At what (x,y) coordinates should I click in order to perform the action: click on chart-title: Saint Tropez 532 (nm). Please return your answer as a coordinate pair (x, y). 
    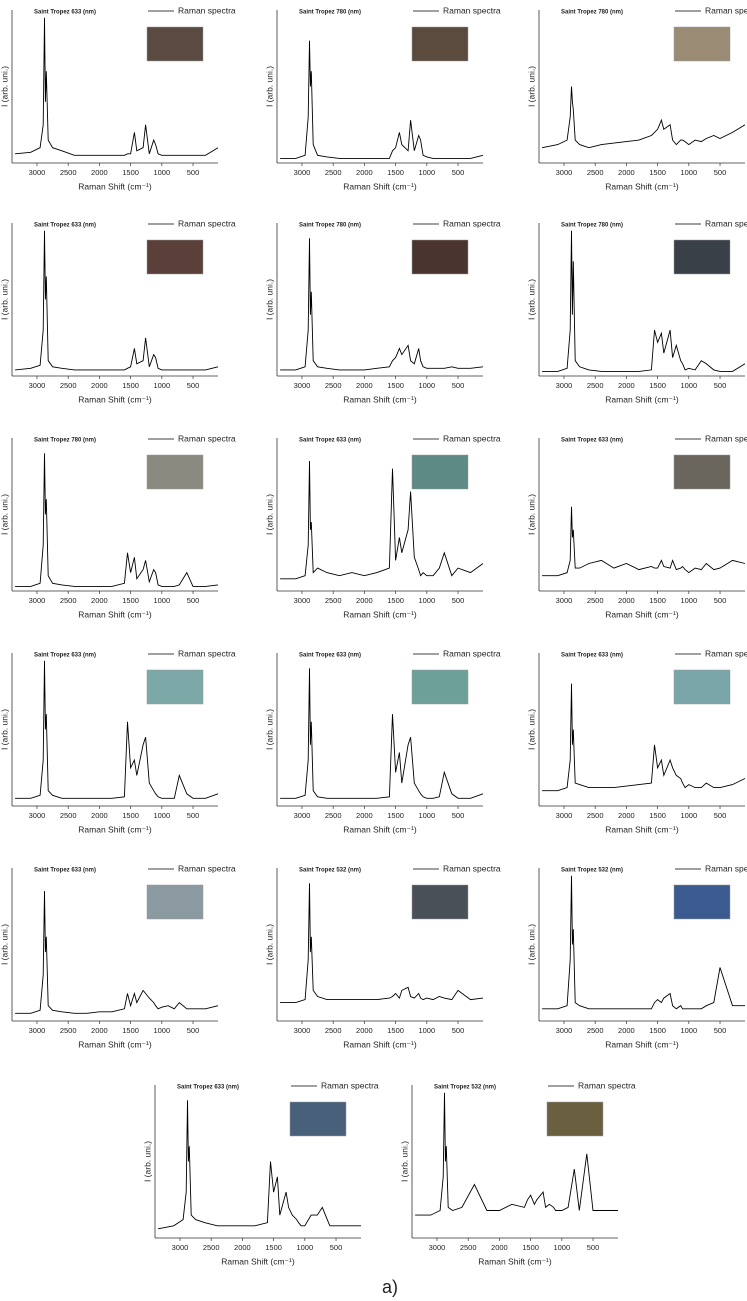
    Looking at the image, I should click on (592, 871).